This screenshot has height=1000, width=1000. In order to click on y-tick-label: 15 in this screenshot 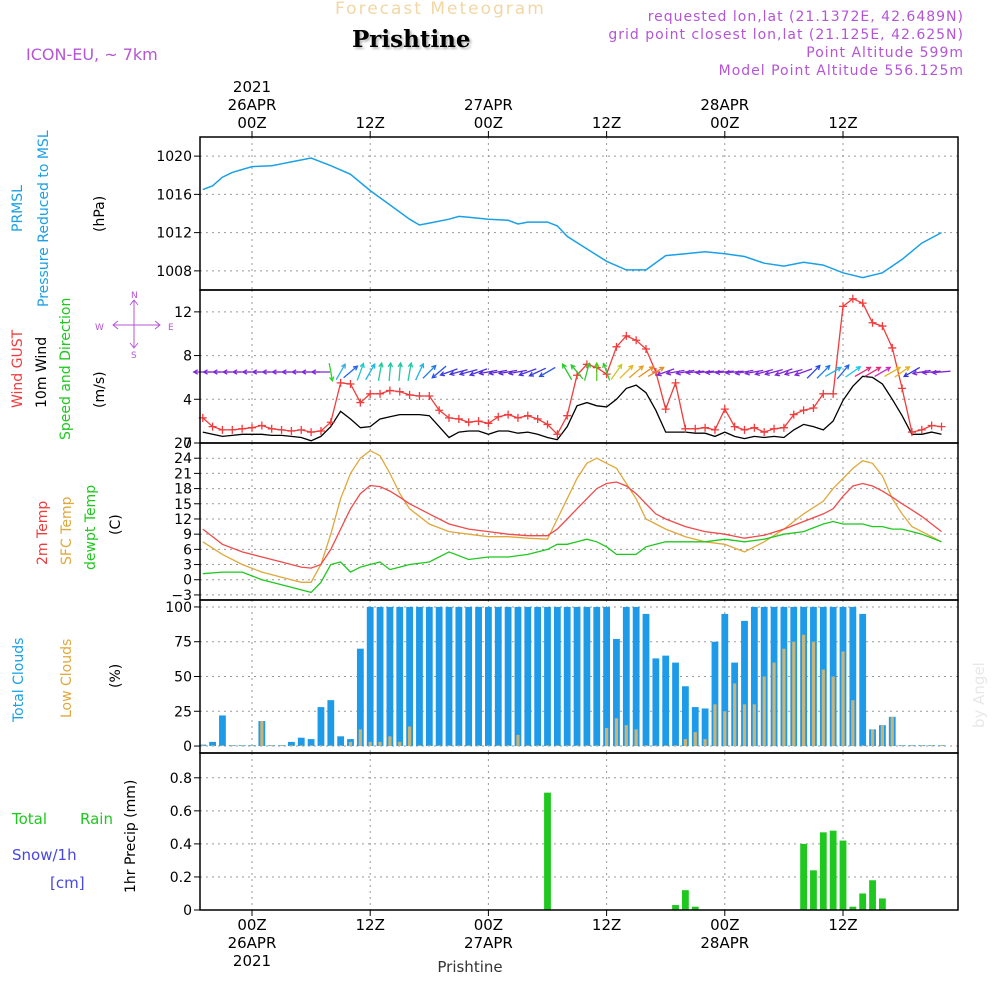, I will do `click(183, 505)`.